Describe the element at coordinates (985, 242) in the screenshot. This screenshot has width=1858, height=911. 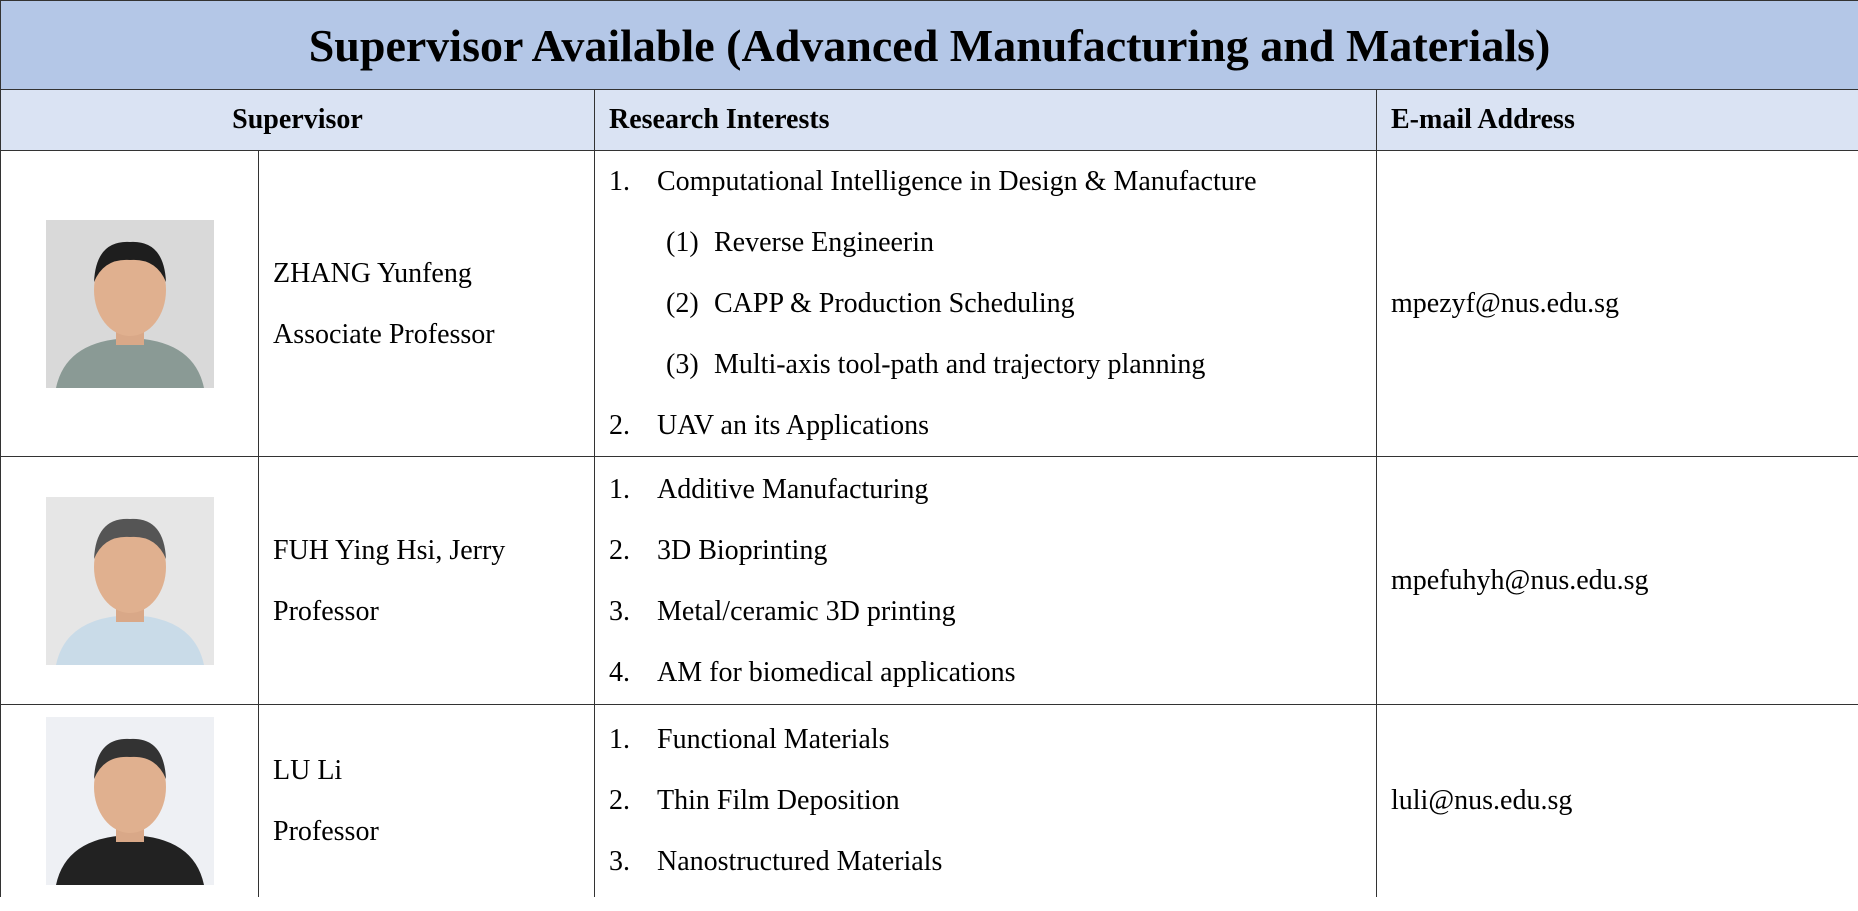
I see `interest-subitem: (1) Reverse Engineerin` at that location.